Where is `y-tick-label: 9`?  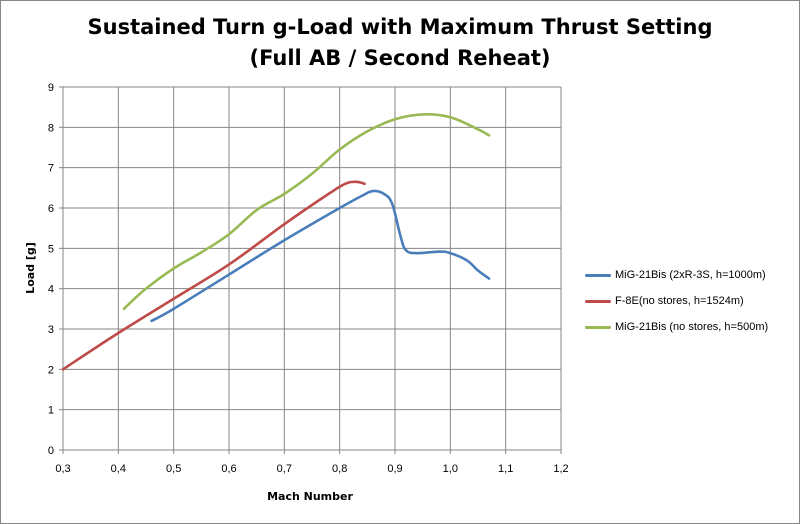
y-tick-label: 9 is located at coordinates (51, 88).